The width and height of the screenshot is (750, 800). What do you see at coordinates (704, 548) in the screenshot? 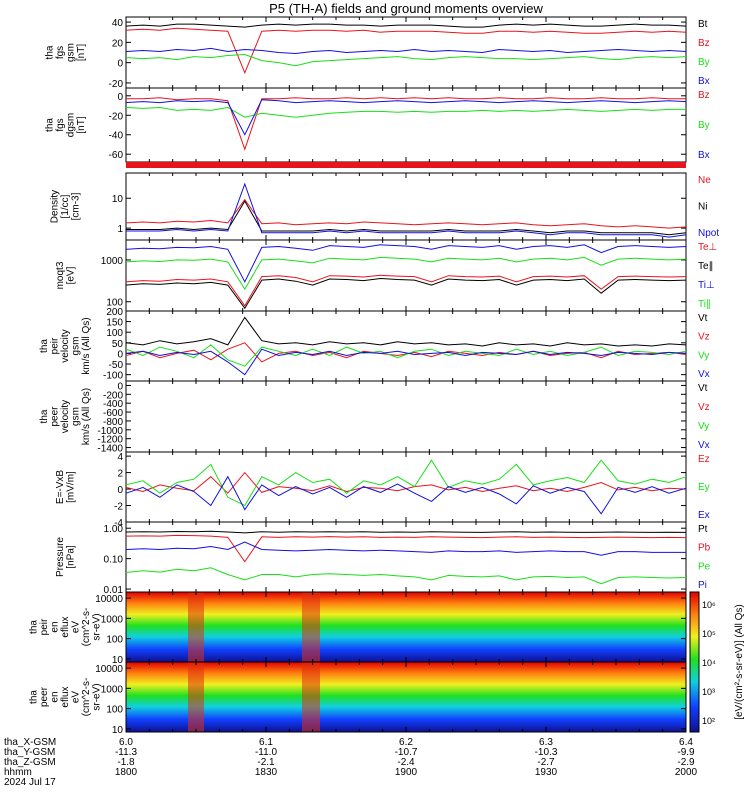
I see `legend-entry: Pb` at bounding box center [704, 548].